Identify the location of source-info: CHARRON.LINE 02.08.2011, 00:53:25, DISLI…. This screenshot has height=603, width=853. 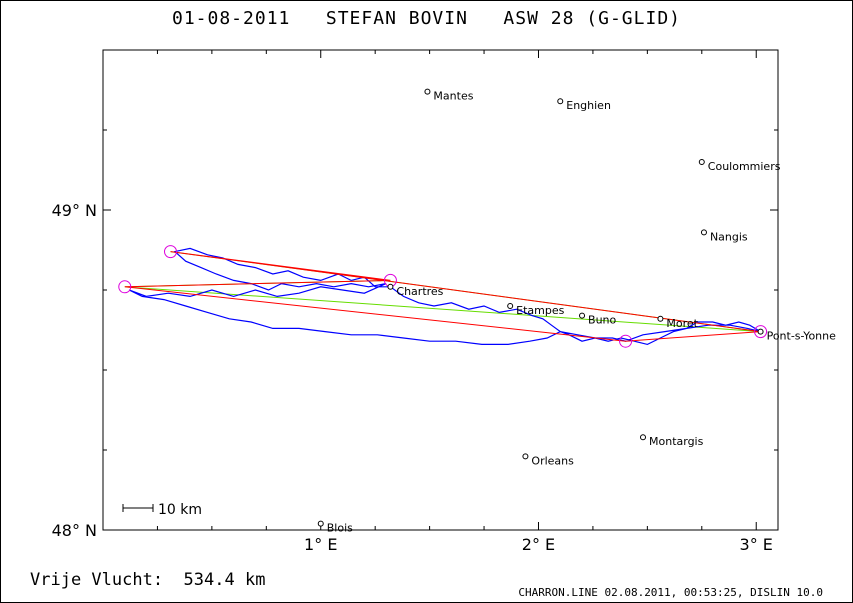
(670, 592).